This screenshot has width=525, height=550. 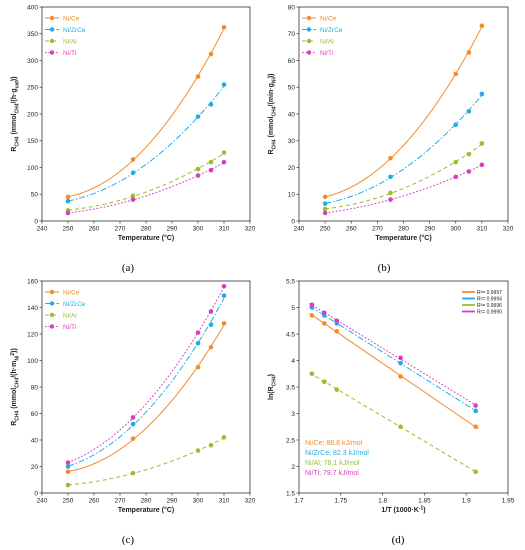 I want to click on legend-label: Ni/Al, so click(x=70, y=41).